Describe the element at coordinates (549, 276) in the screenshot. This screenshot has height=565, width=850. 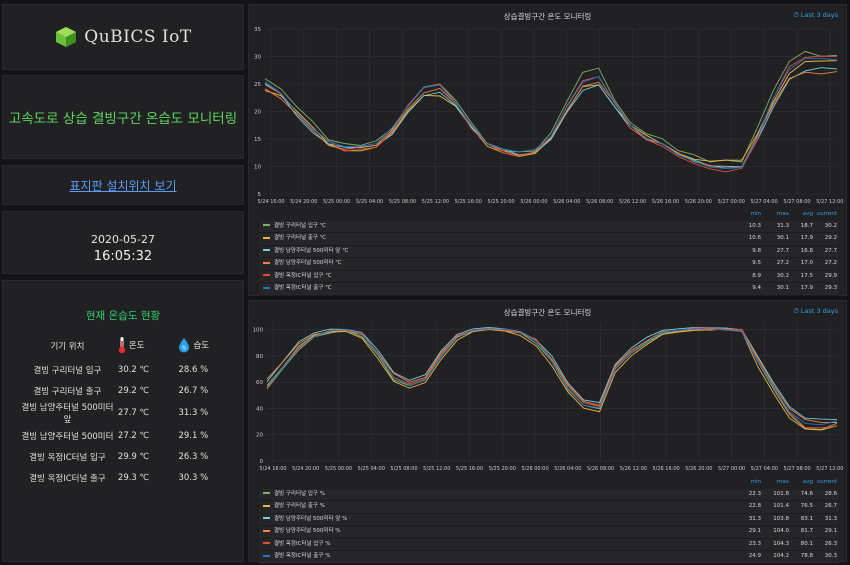
I see `legend-row: 결빙 옥정IC터널 입구 ℃ 8.9 30.2 17.5 29.9` at that location.